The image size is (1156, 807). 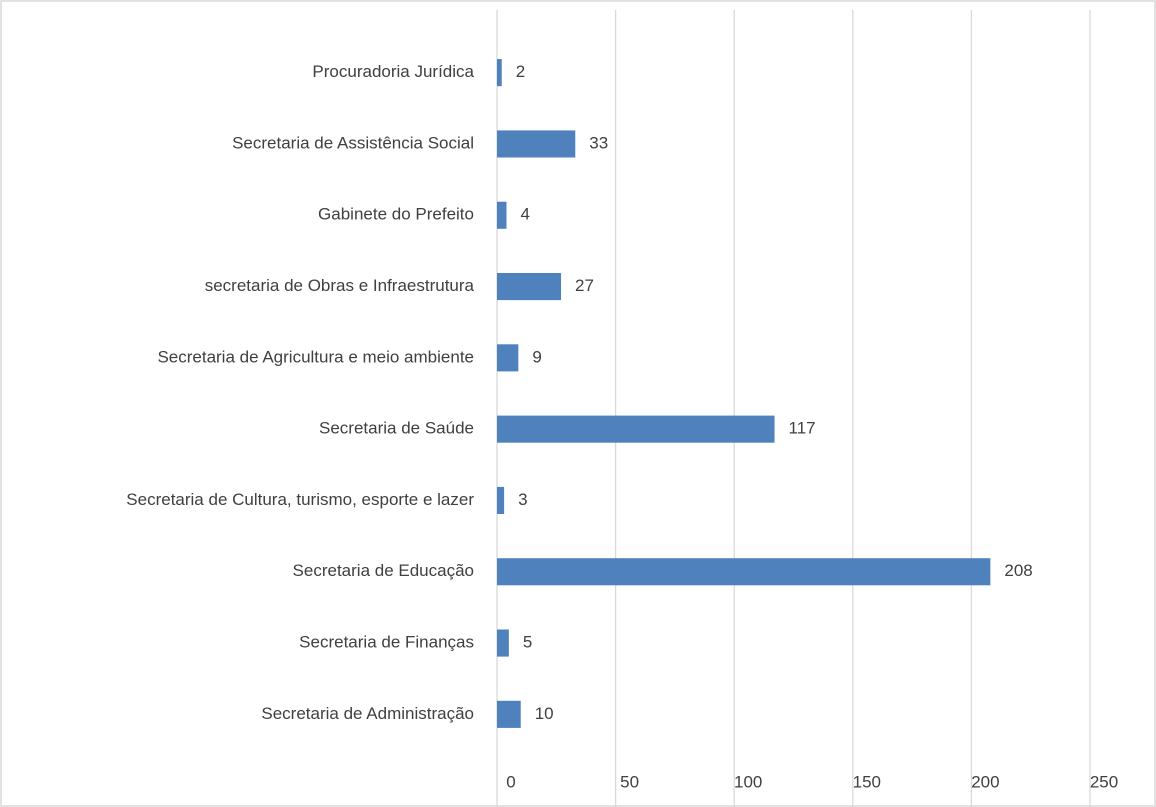 I want to click on value-label: 27, so click(x=584, y=285).